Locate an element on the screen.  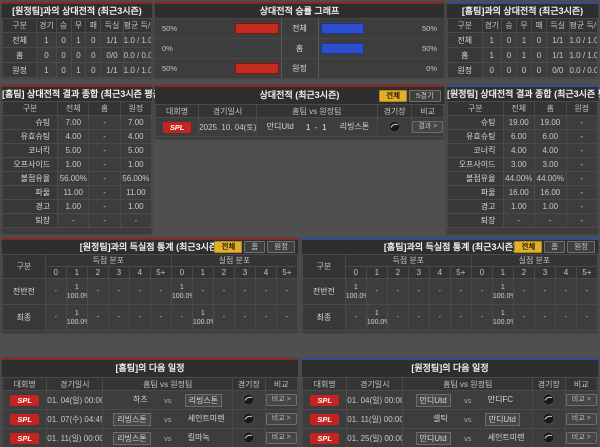
cell: 4.00 is located at coordinates (518, 150).